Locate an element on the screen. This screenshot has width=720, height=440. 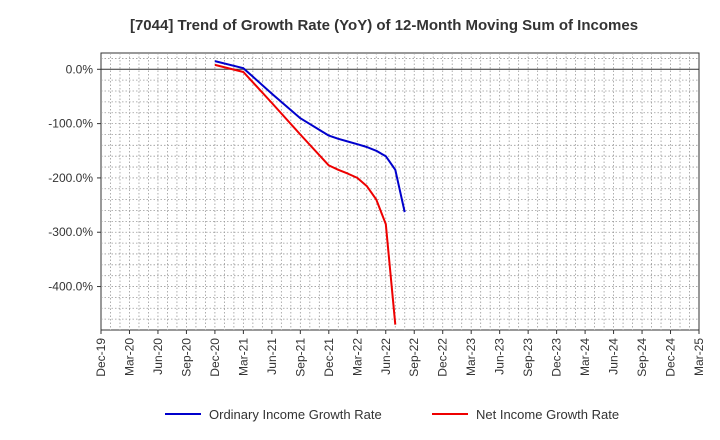
x-tick-label: Mar-25 is located at coordinates (699, 357).